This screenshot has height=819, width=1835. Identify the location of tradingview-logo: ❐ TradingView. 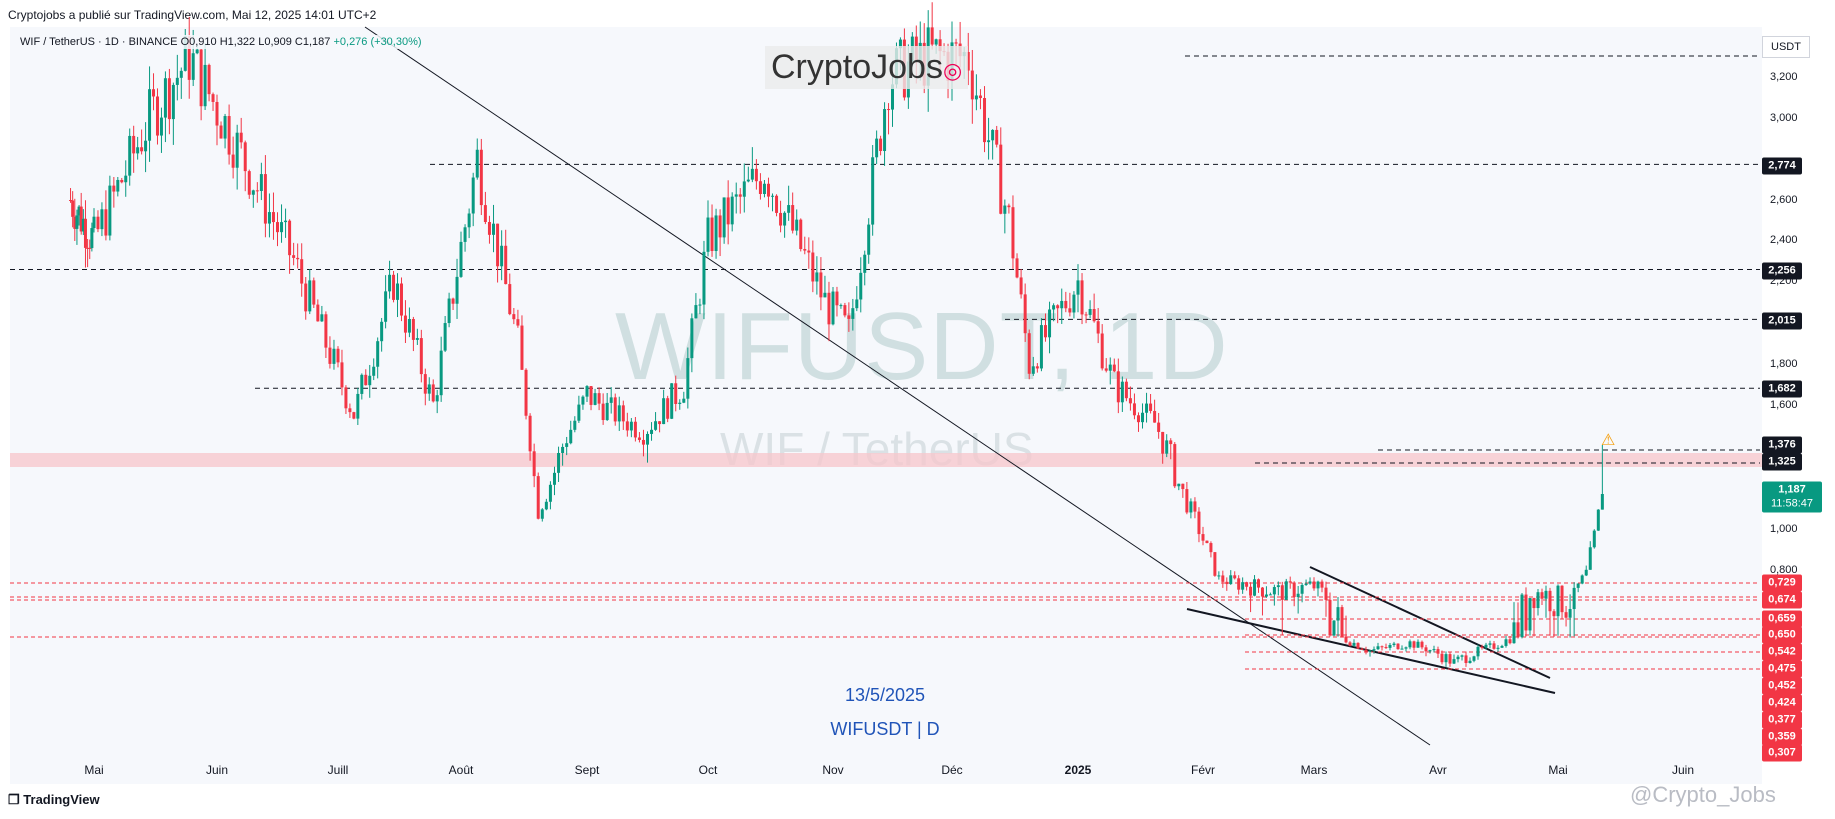
(54, 800).